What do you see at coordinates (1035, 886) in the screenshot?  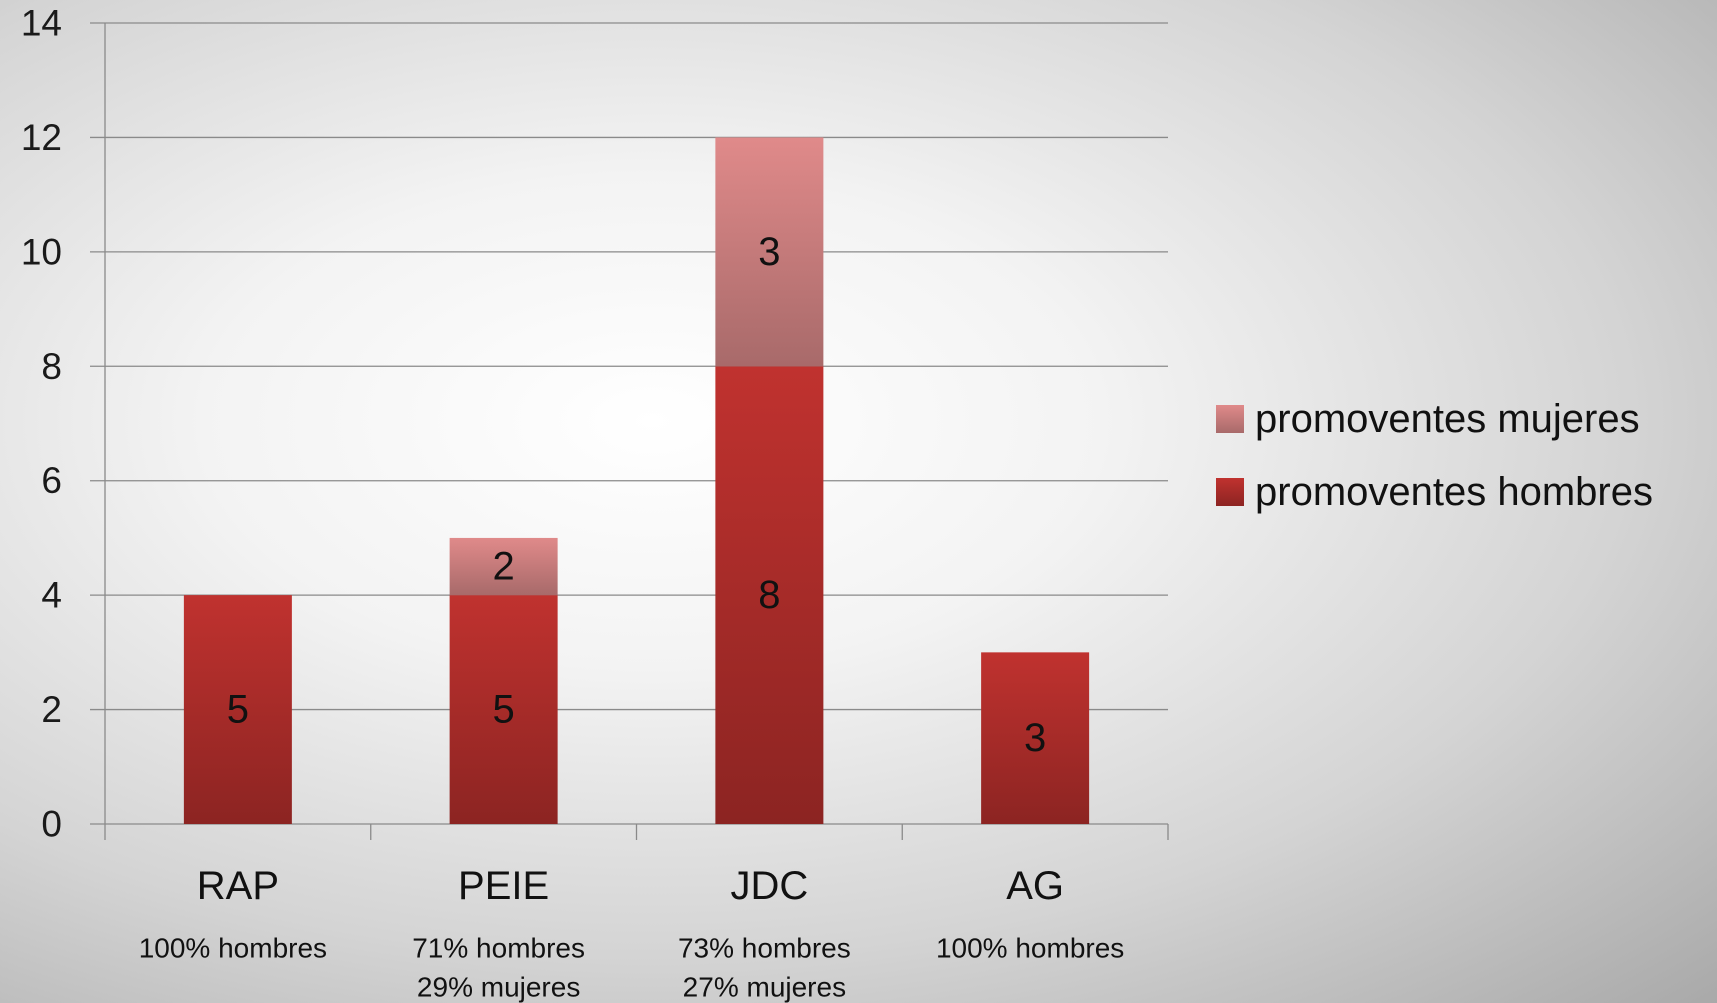 I see `category-label: AG` at bounding box center [1035, 886].